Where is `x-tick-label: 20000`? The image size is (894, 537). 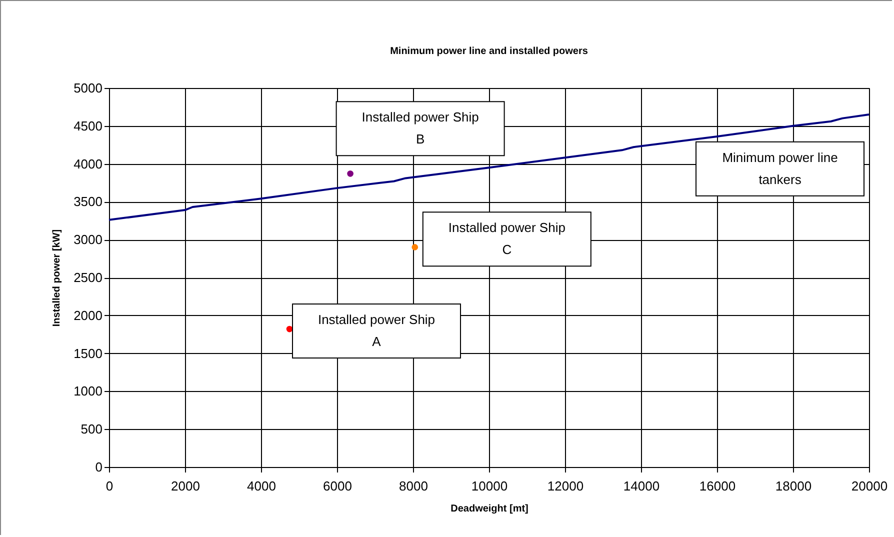
x-tick-label: 20000 is located at coordinates (869, 486).